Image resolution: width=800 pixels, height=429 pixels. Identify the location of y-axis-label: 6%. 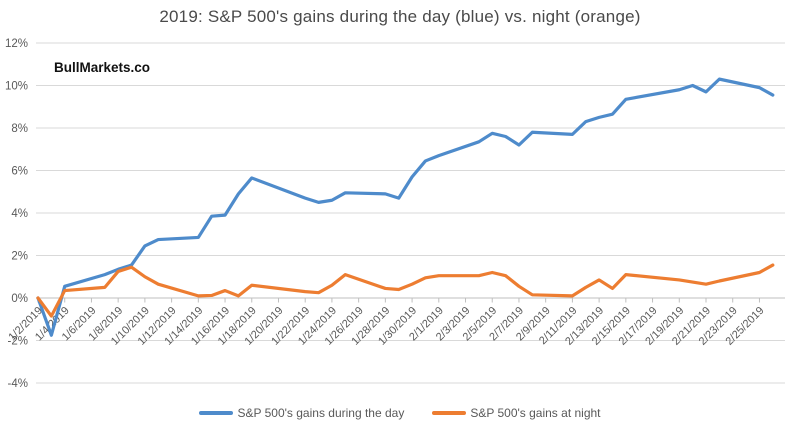
(19, 172).